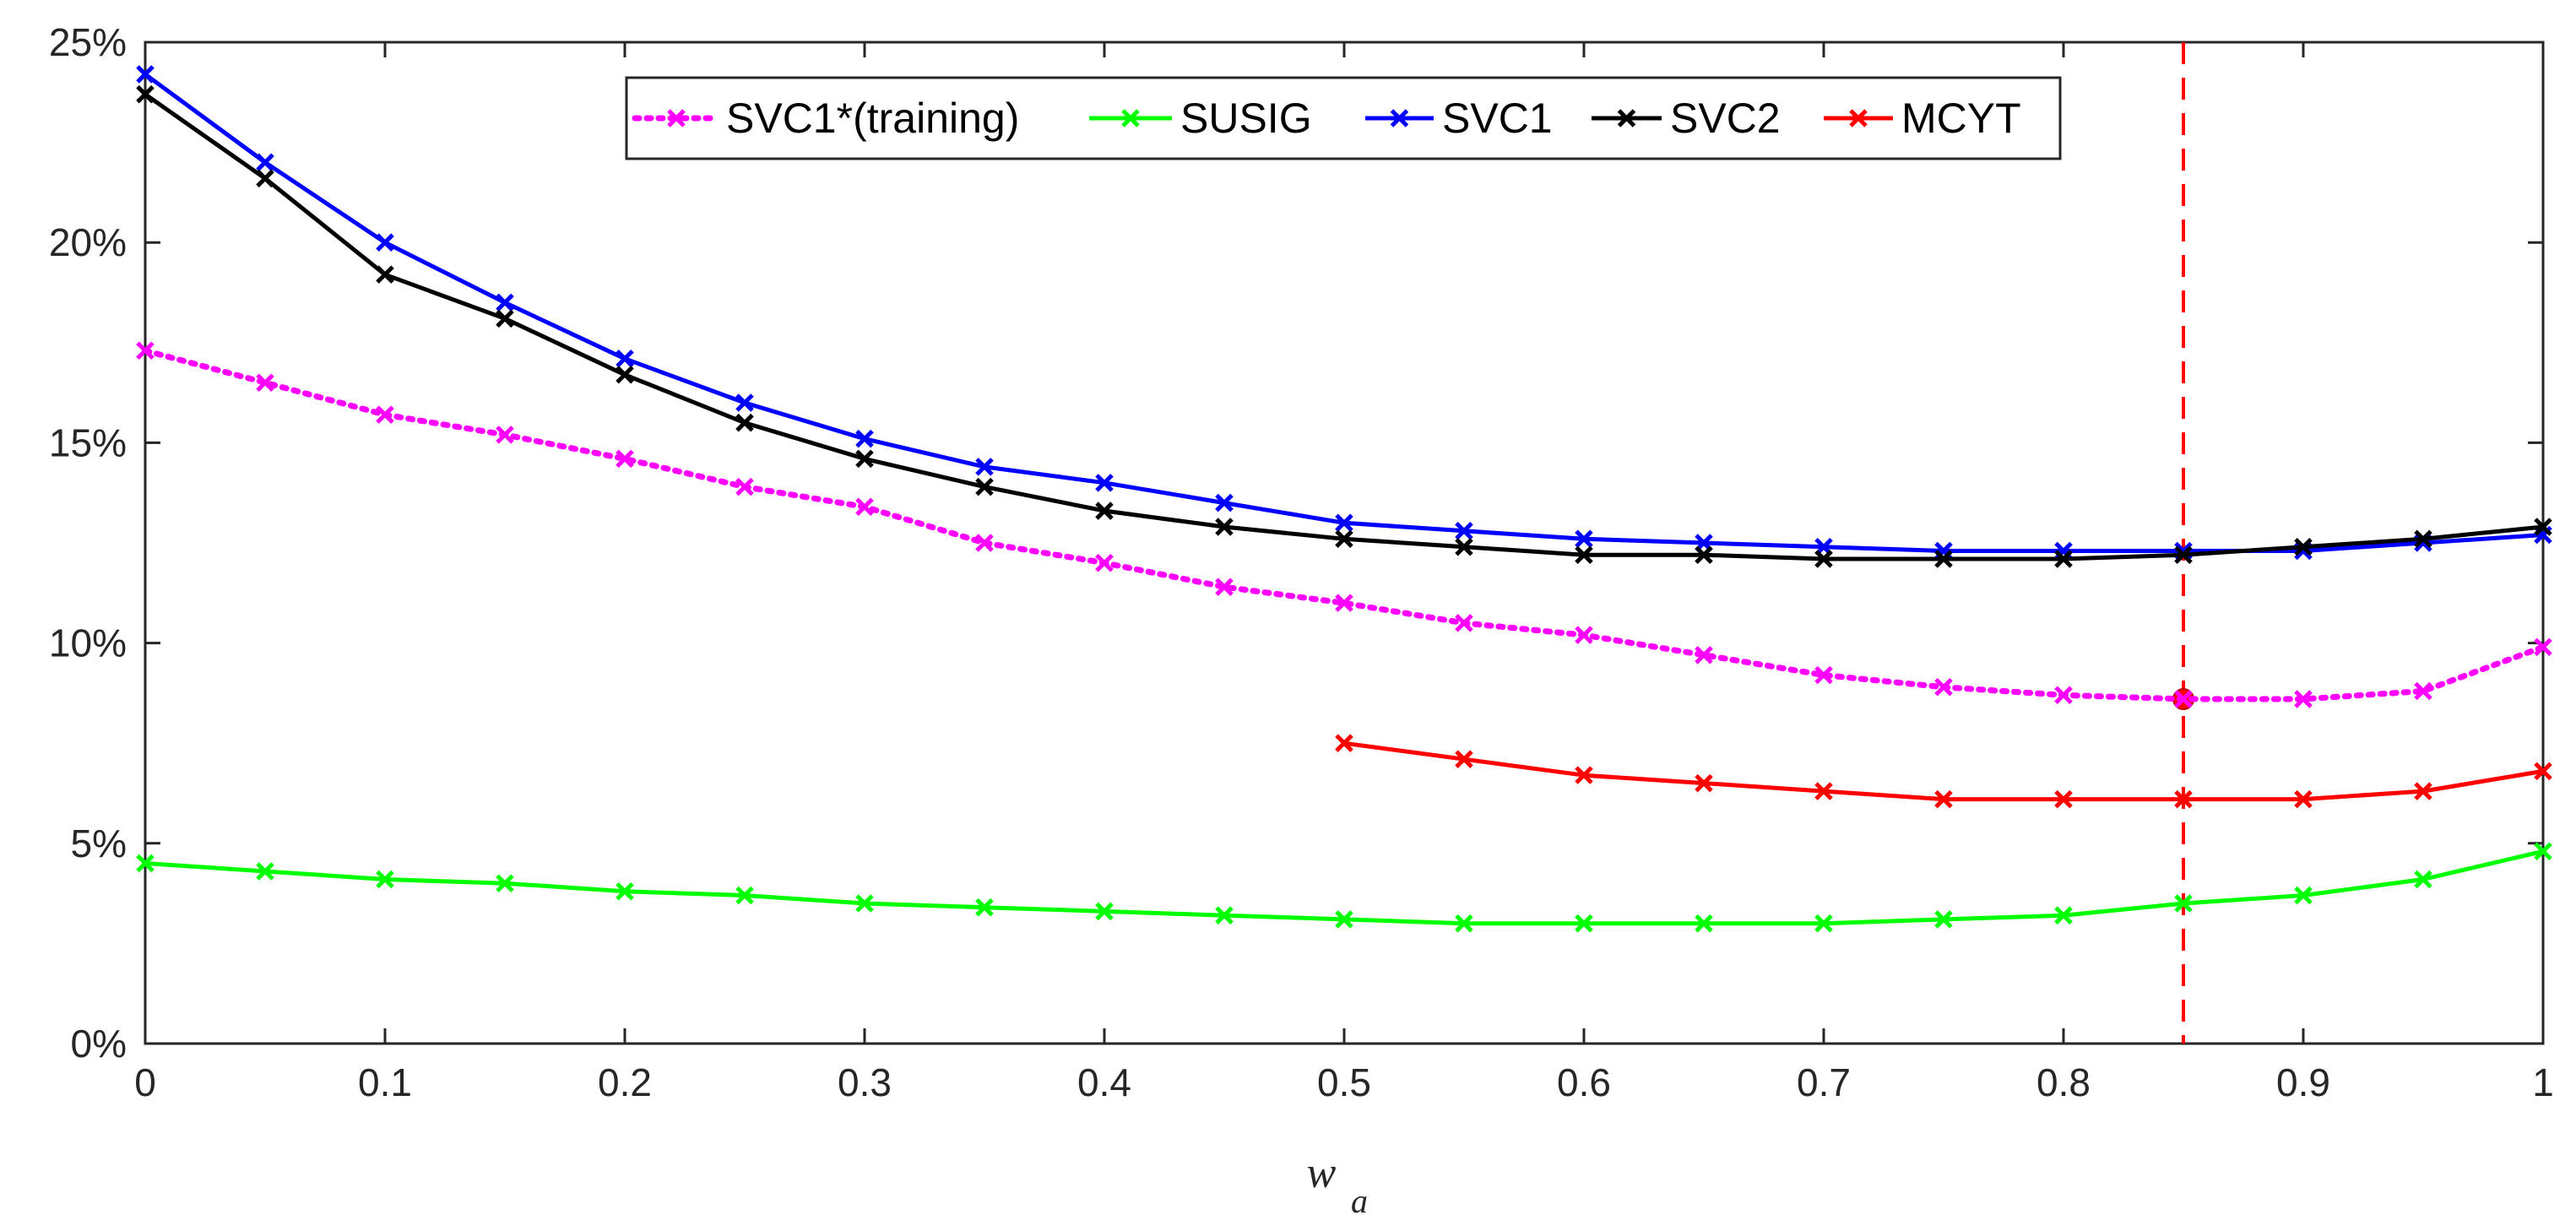 The height and width of the screenshot is (1231, 2576). Describe the element at coordinates (1343, 118) in the screenshot. I see `legend-box` at that location.